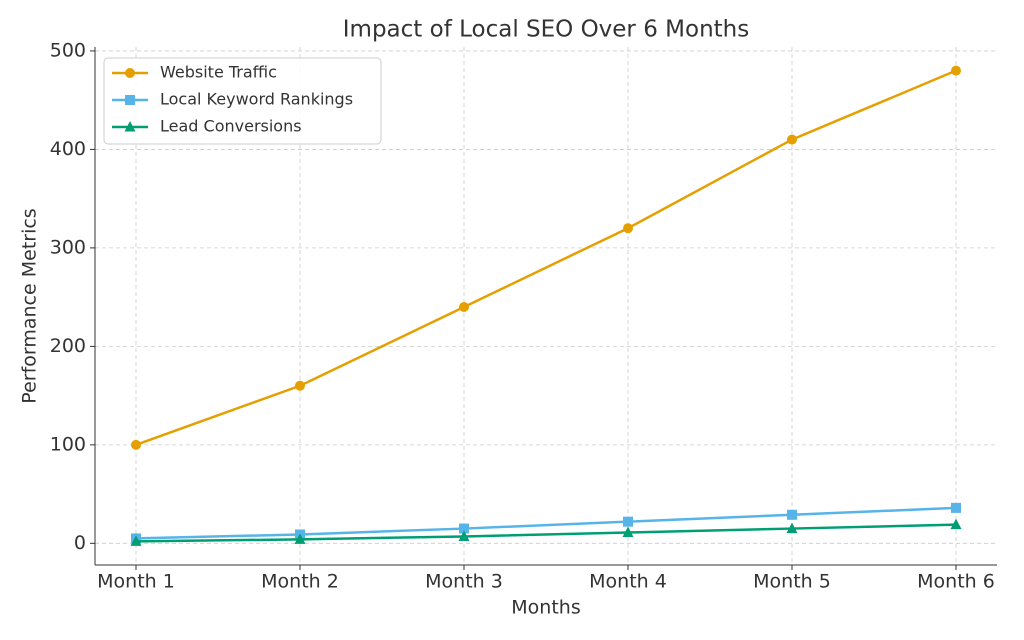 The image size is (1024, 640). What do you see at coordinates (68, 444) in the screenshot?
I see `y-tick-label: 100` at bounding box center [68, 444].